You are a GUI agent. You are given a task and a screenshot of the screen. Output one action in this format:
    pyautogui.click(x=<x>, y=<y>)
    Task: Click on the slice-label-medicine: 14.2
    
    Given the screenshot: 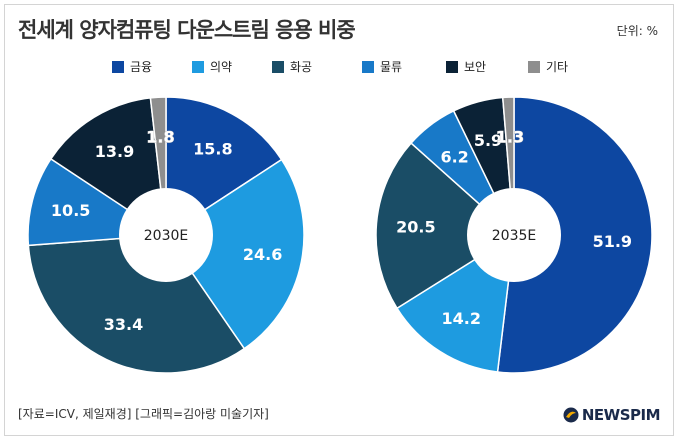 What is the action you would take?
    pyautogui.click(x=460, y=318)
    